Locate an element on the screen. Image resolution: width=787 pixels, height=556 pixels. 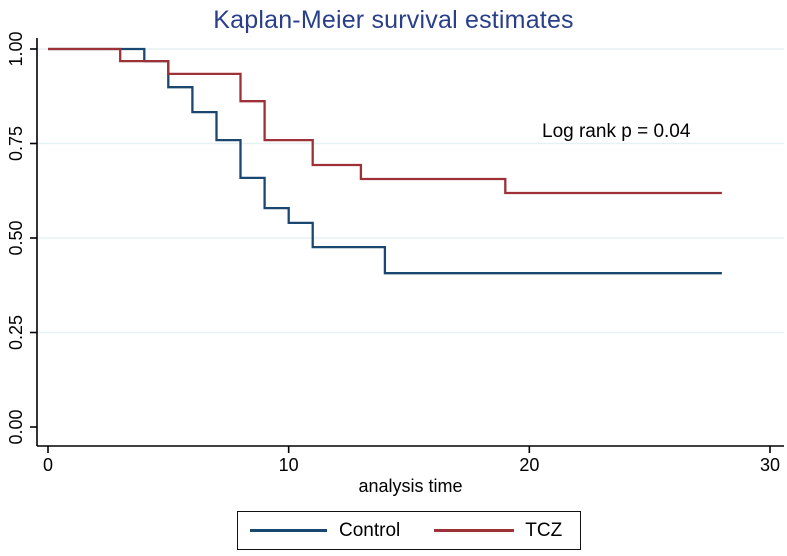
legend-line-control is located at coordinates (288, 530).